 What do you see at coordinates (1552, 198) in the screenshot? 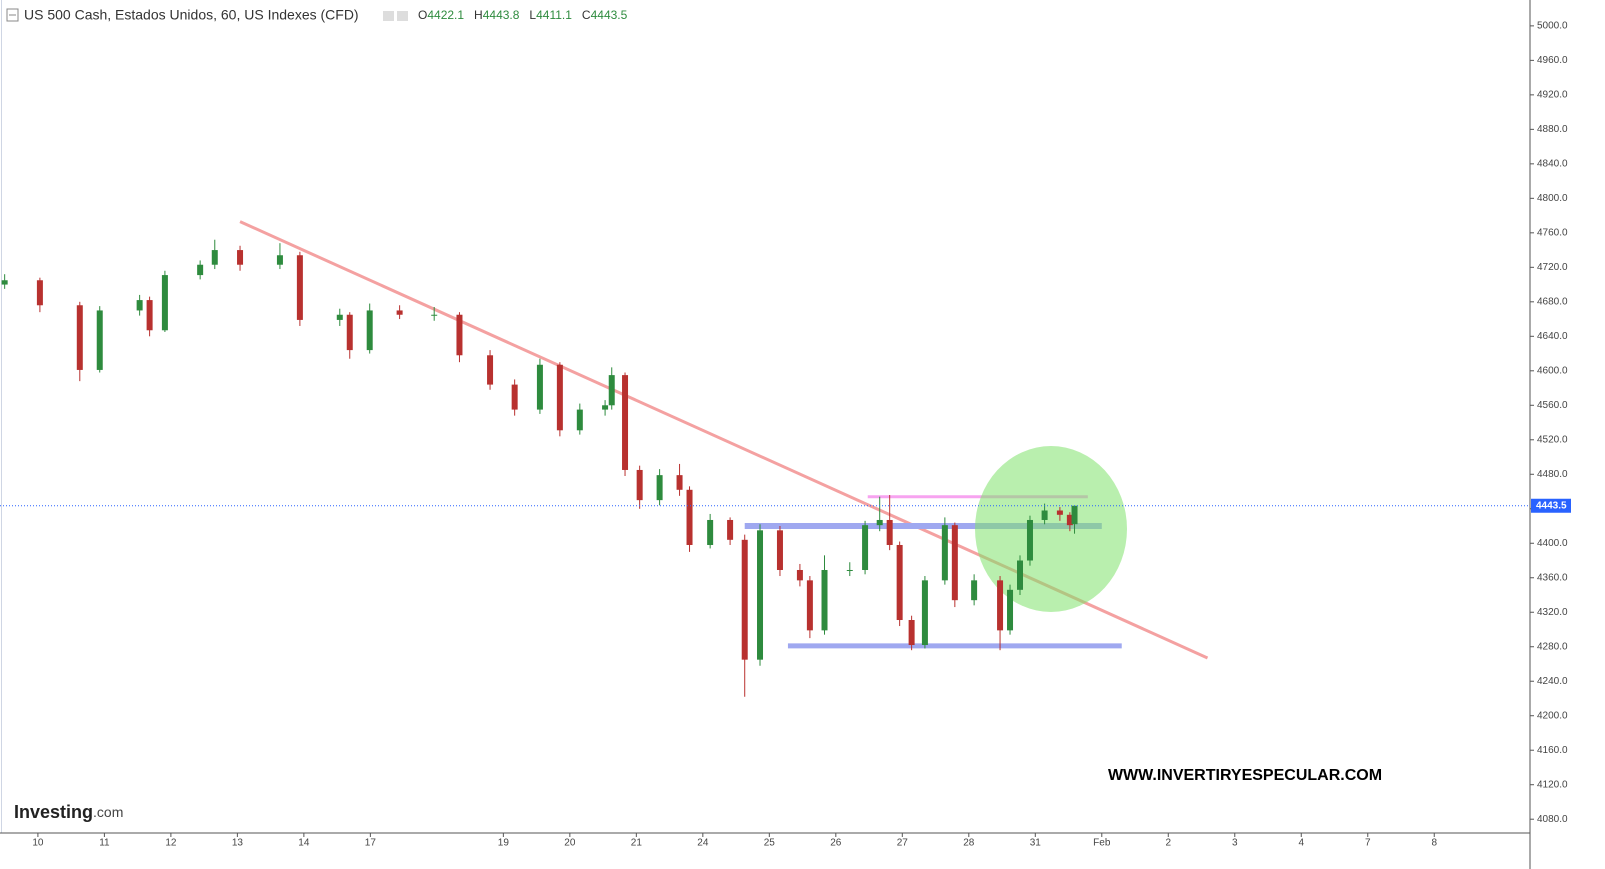
I see `y-tick-label: 4800.0` at bounding box center [1552, 198].